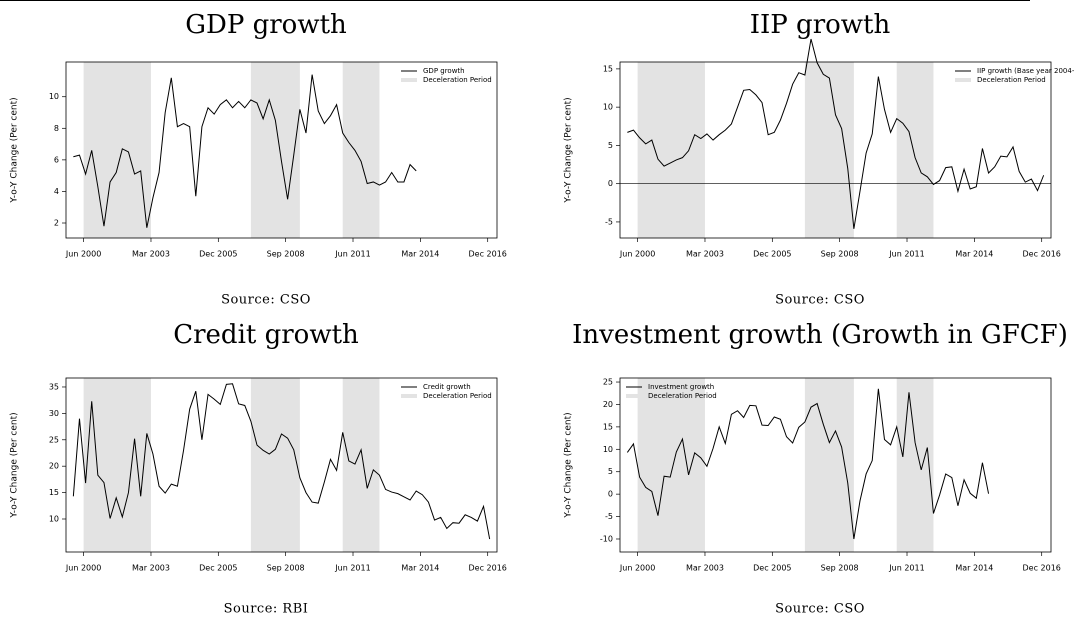 The image size is (1074, 628). Describe the element at coordinates (820, 335) in the screenshot. I see `chart-title: Investment growth (Growth in GFCF)` at that location.